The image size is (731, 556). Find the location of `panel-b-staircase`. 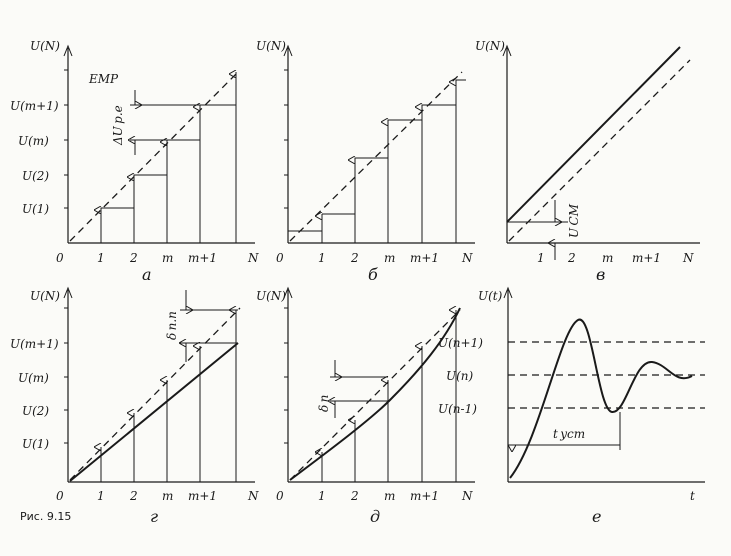

panel-b-staircase is located at coordinates (377, 161).